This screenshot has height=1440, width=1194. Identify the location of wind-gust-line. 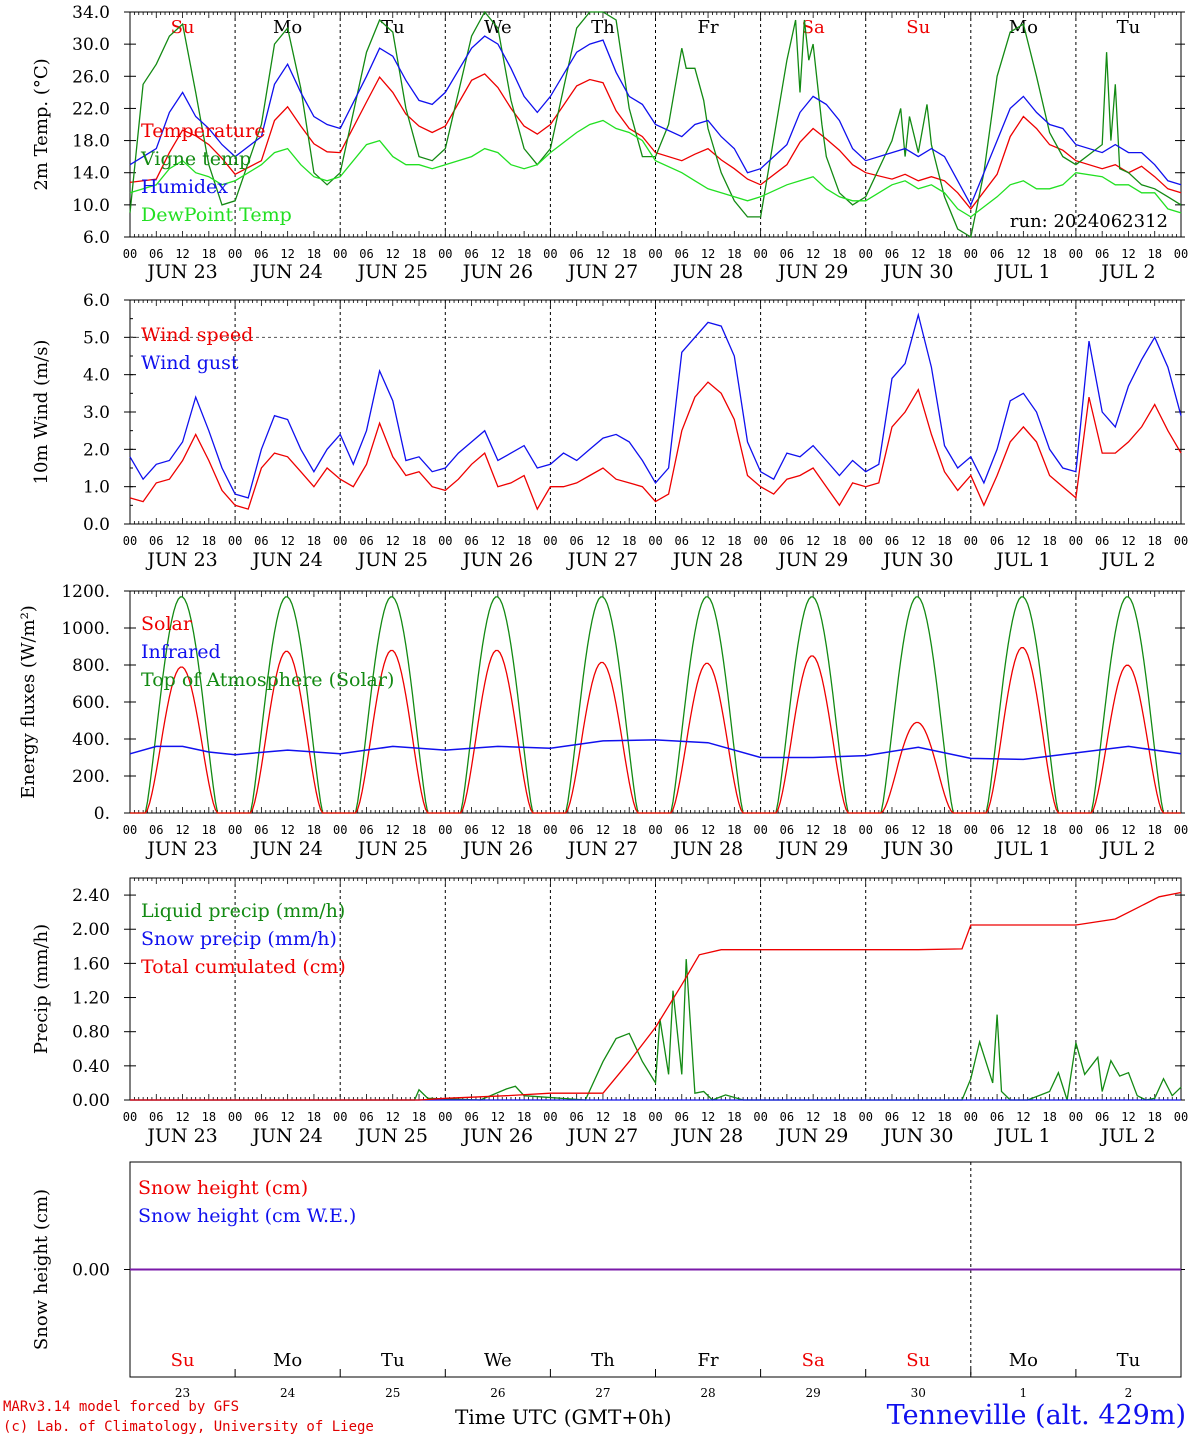
(655, 405).